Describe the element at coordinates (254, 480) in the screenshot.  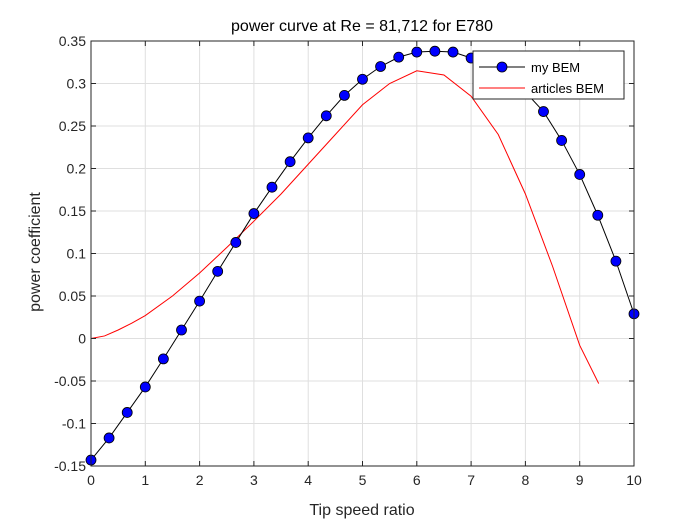
I see `x-tick-label: 3` at that location.